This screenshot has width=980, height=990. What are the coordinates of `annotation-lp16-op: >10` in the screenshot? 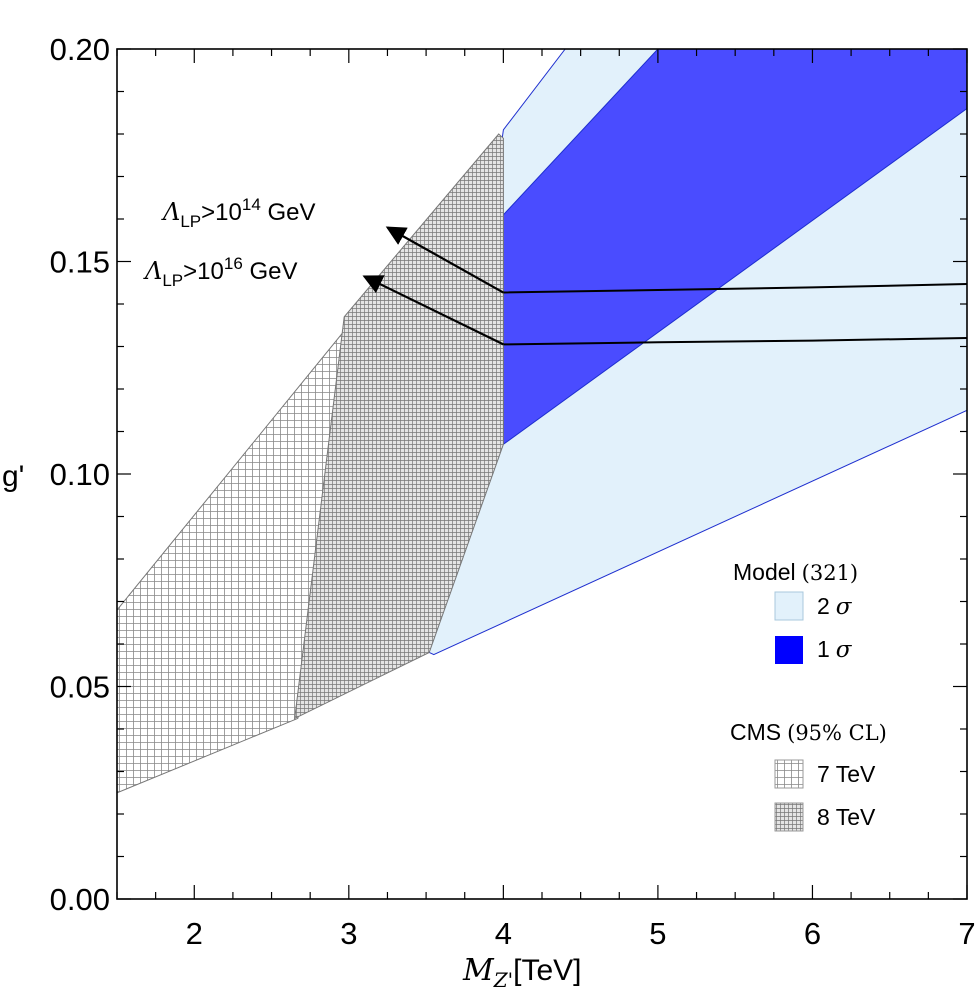 It's located at (203, 271).